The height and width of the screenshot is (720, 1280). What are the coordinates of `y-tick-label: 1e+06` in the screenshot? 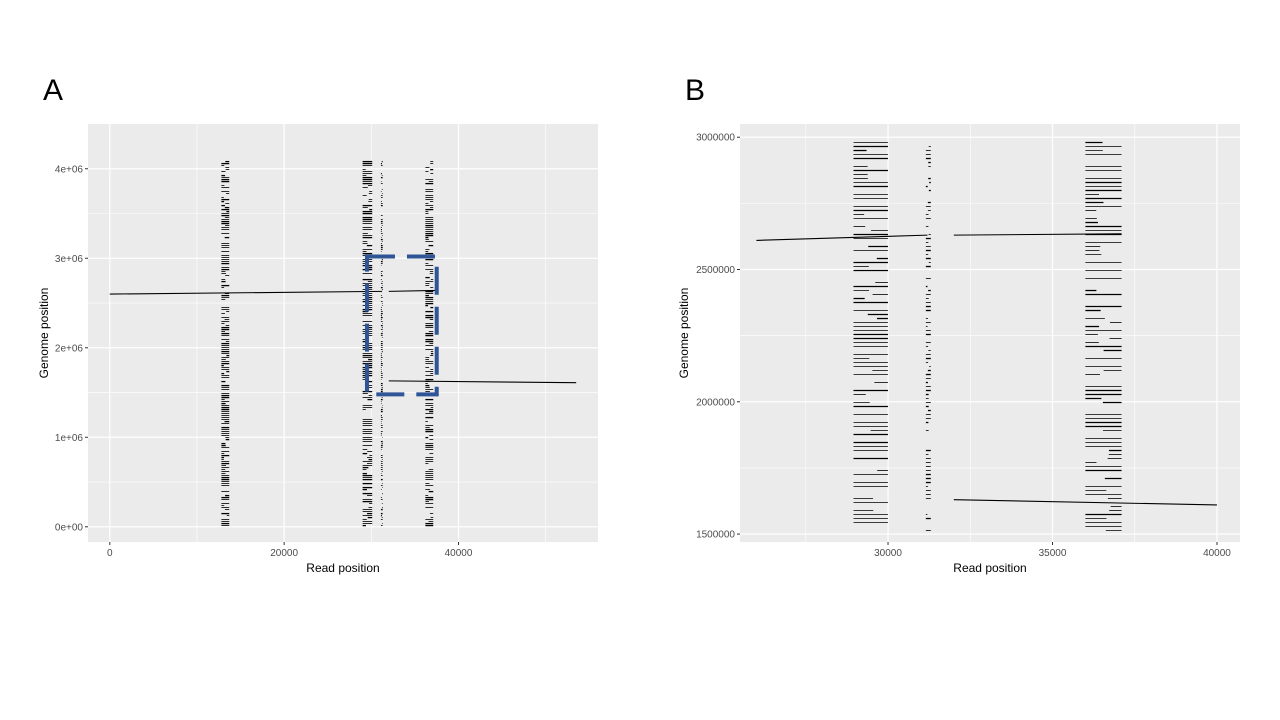 It's located at (69, 438).